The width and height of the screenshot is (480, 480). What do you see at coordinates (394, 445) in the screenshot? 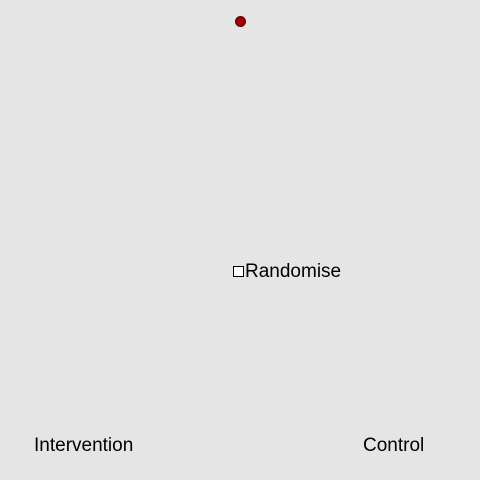
I see `control-label: Control` at bounding box center [394, 445].